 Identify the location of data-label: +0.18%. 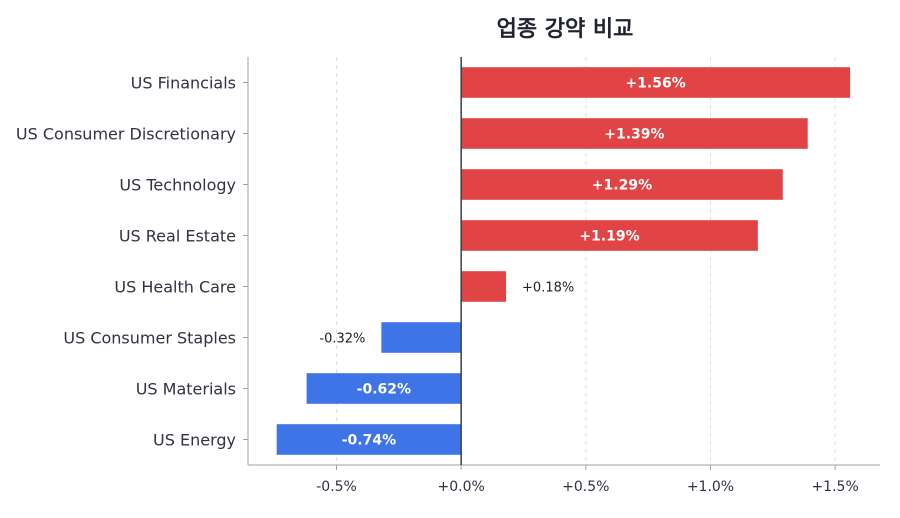
(548, 288).